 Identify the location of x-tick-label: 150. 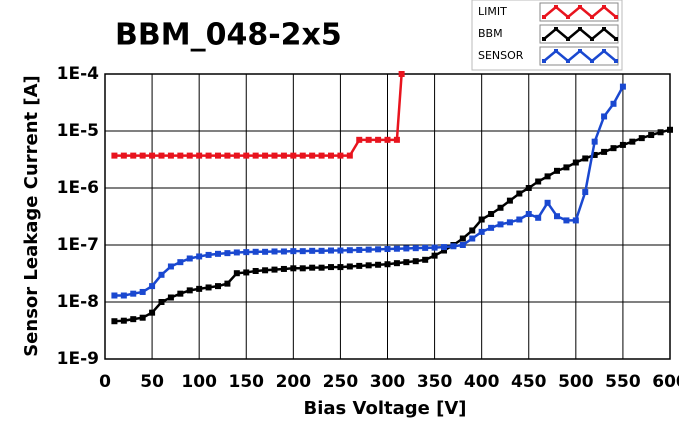
(247, 382).